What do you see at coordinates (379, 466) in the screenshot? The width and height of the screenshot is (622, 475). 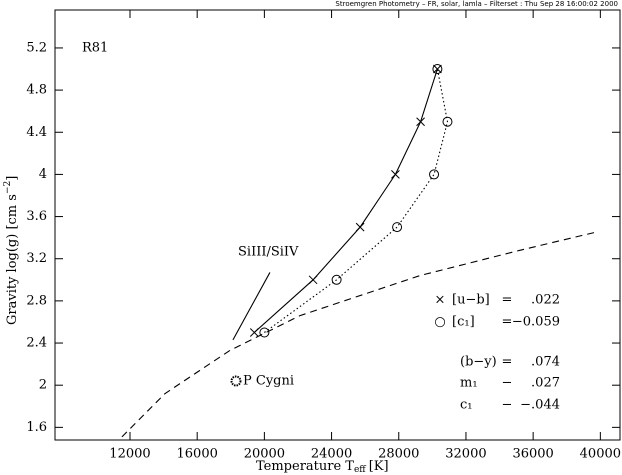 I see `x-axis-label-unit: [K]` at bounding box center [379, 466].